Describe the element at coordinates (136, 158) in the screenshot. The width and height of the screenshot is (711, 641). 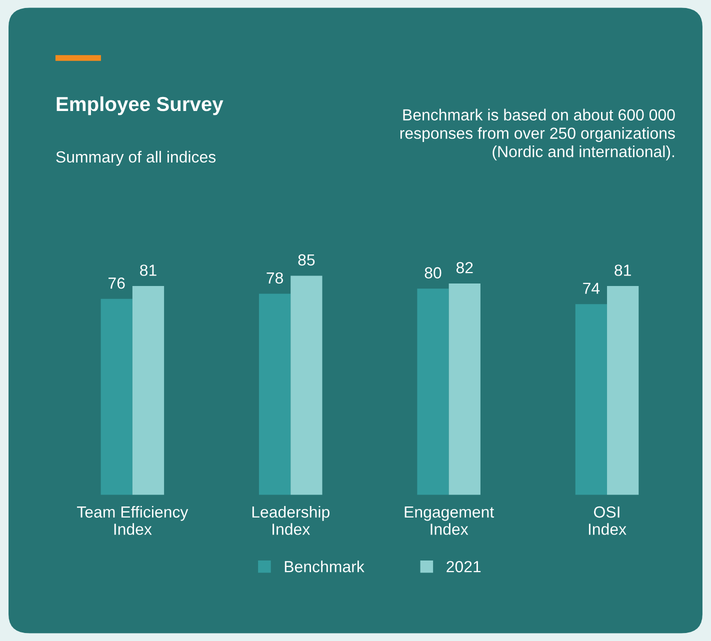
I see `chart-subtitle: Summary of all indices` at that location.